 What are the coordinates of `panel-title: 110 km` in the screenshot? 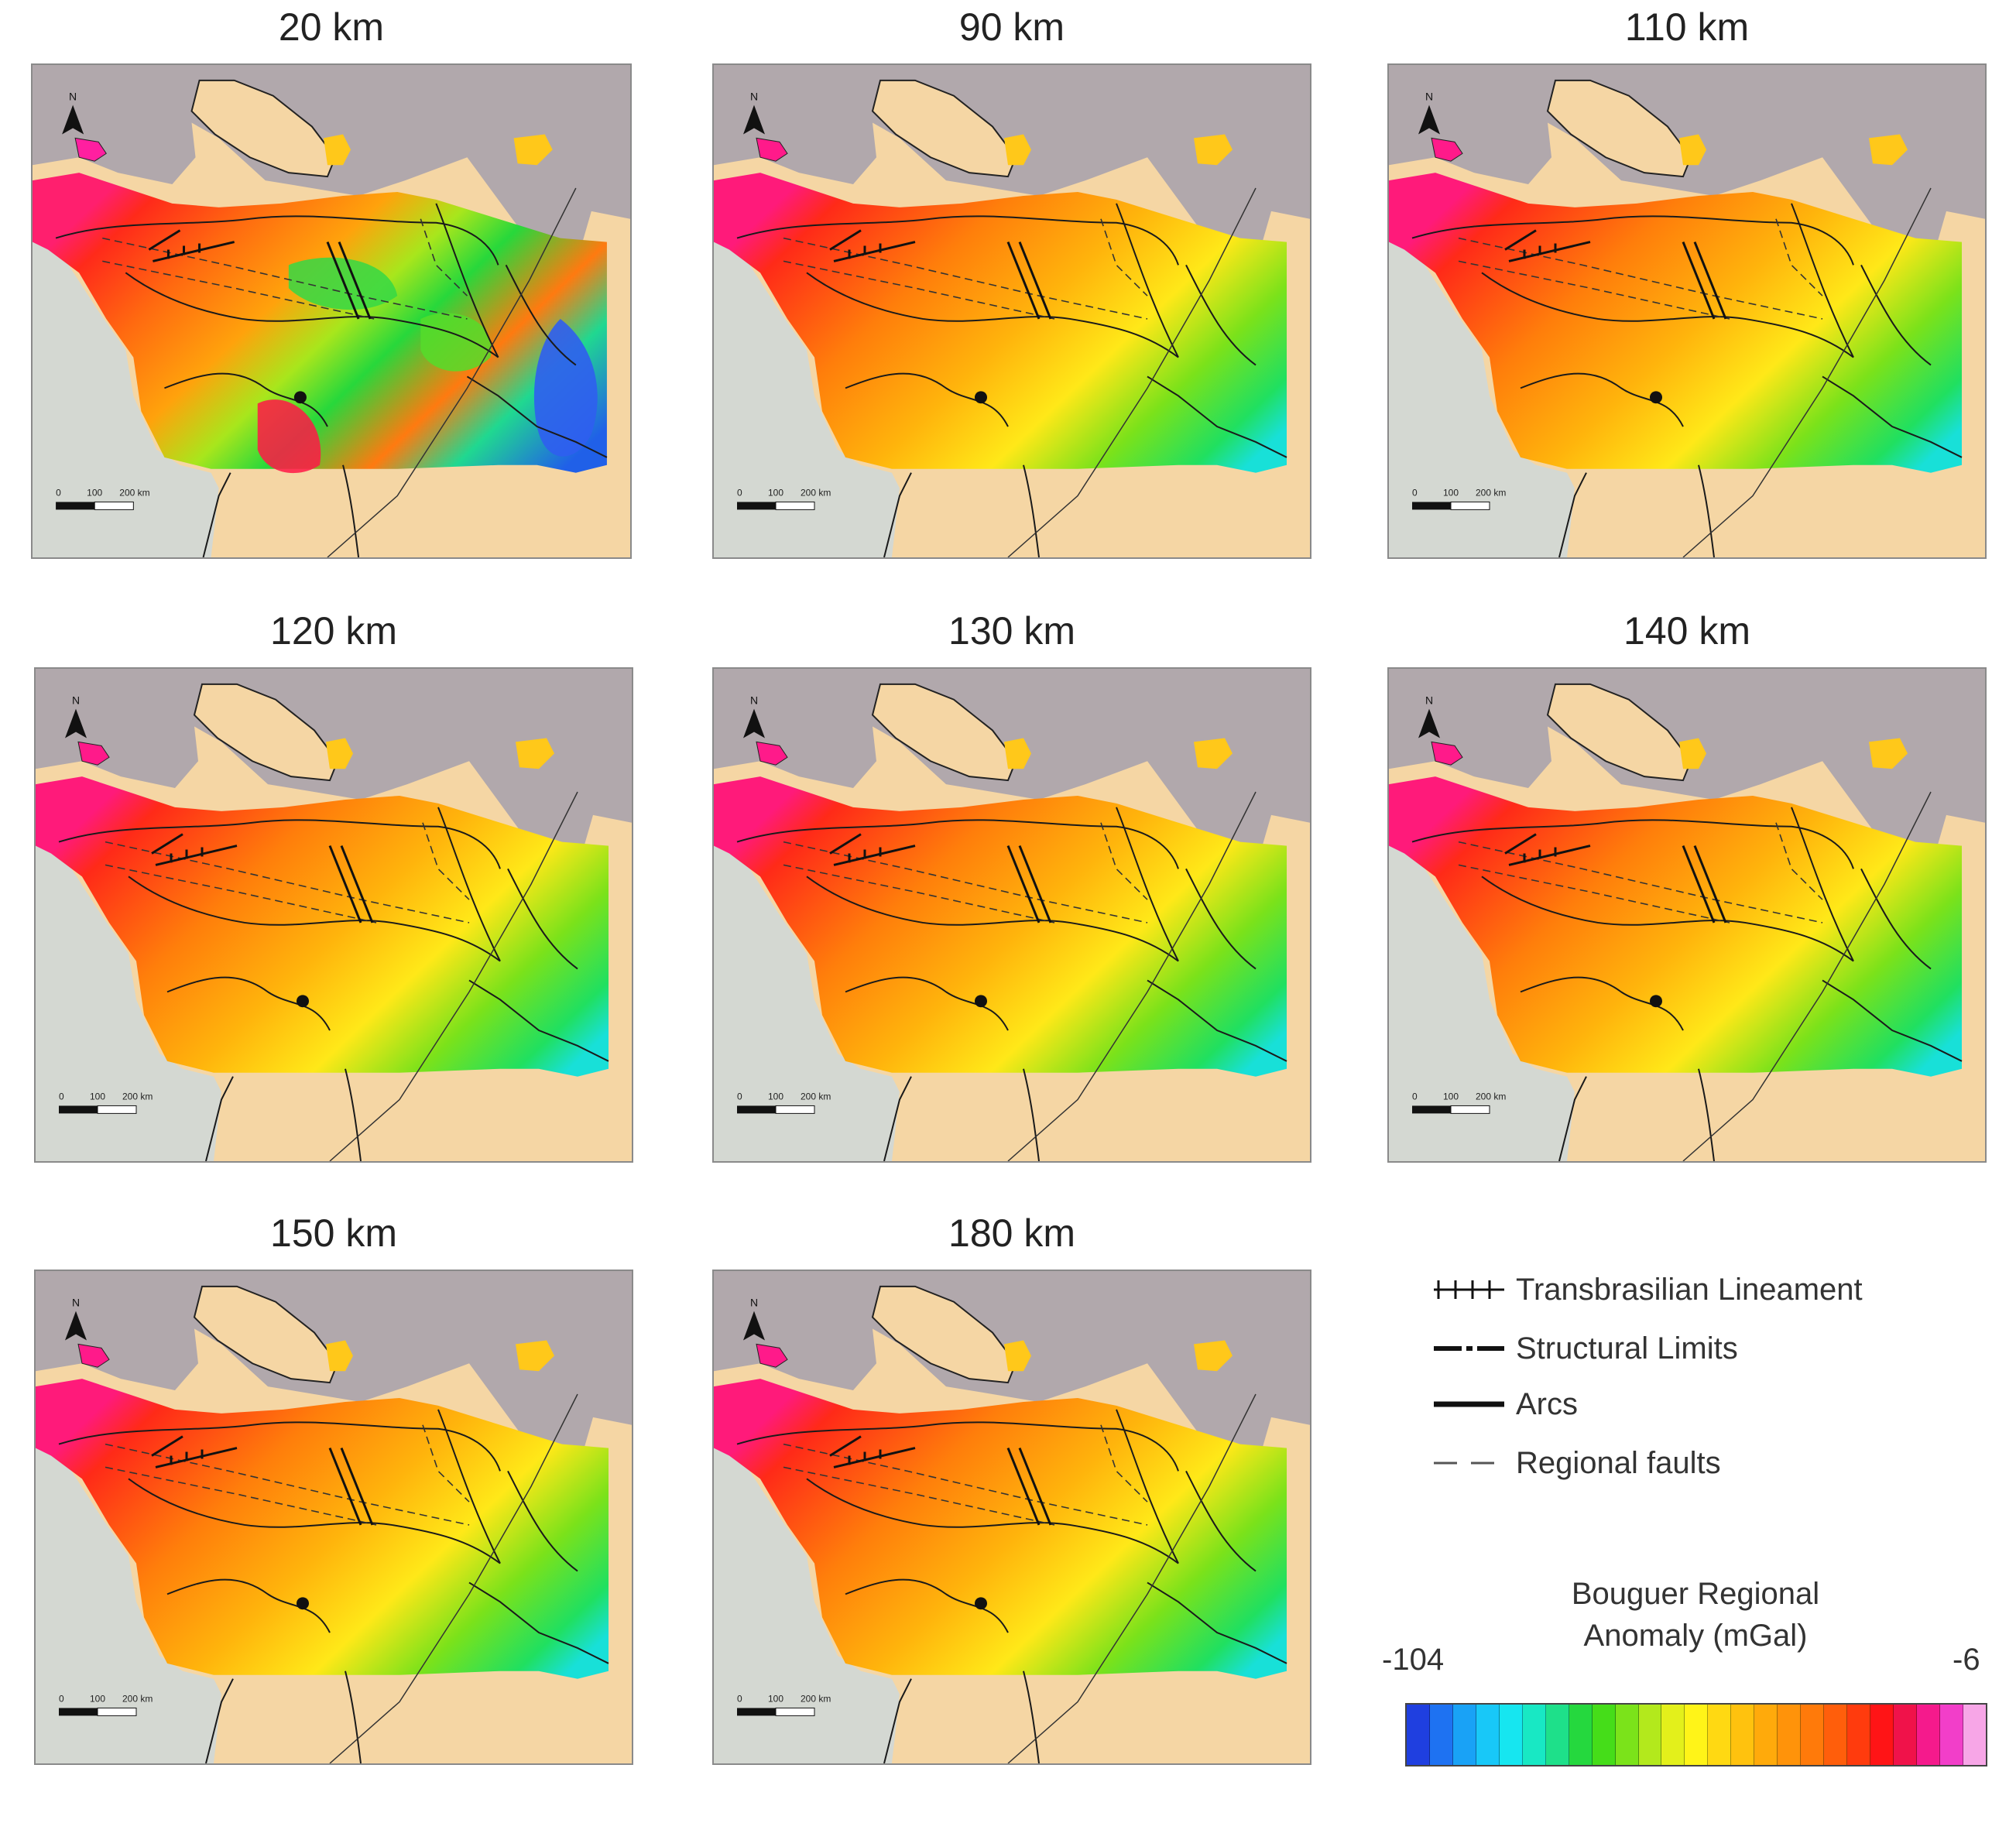 It's located at (1687, 27).